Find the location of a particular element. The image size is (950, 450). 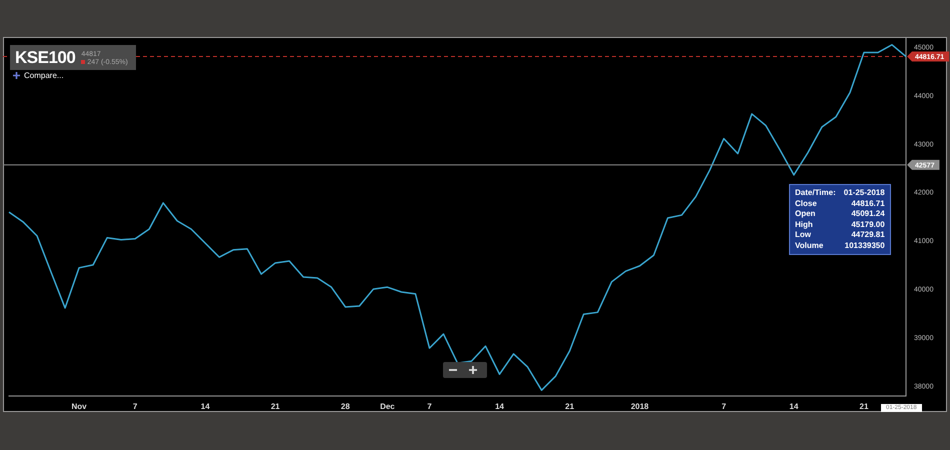

x-tick-label: Dec is located at coordinates (388, 407).